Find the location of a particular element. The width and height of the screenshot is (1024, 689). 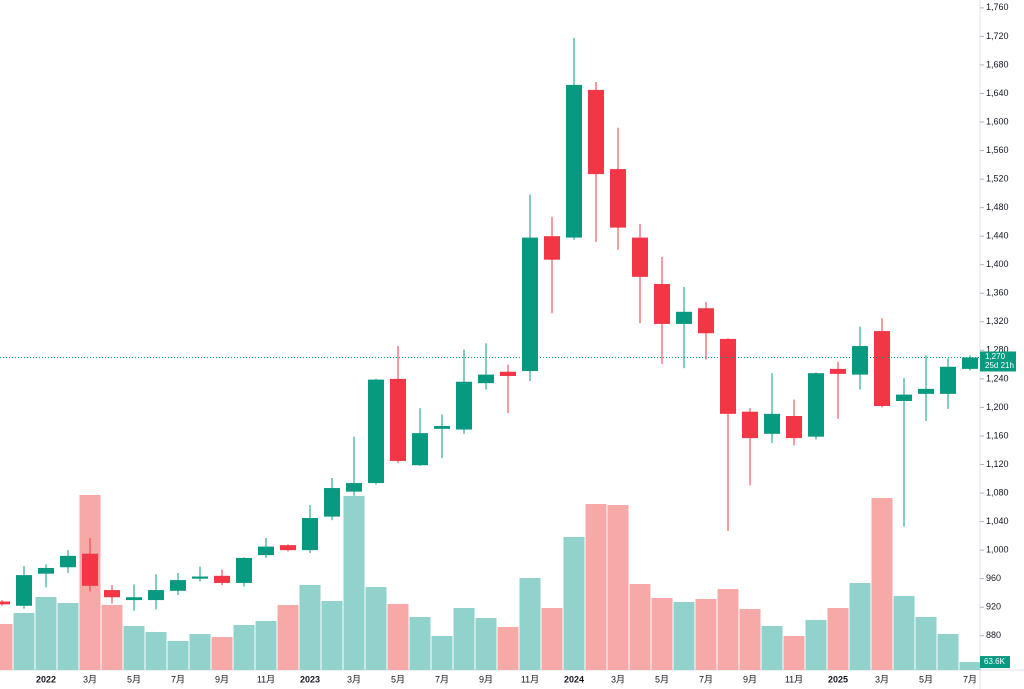

y-tick-label: 960 is located at coordinates (993, 578).